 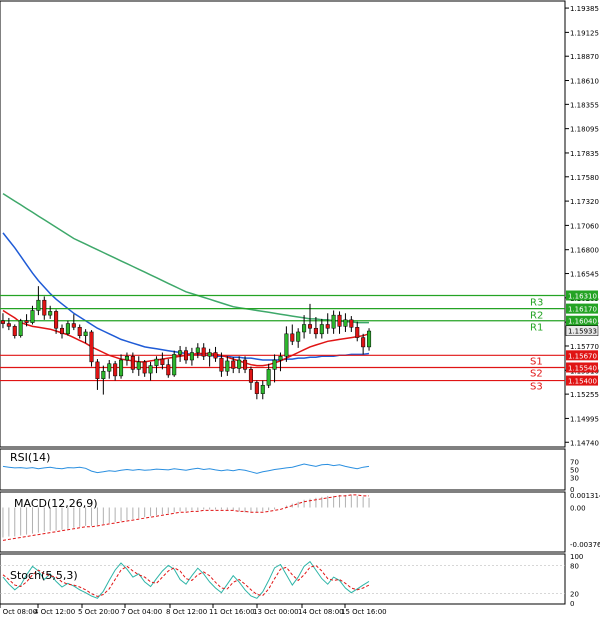 What do you see at coordinates (572, 604) in the screenshot?
I see `stoch-tick-label: 0` at bounding box center [572, 604].